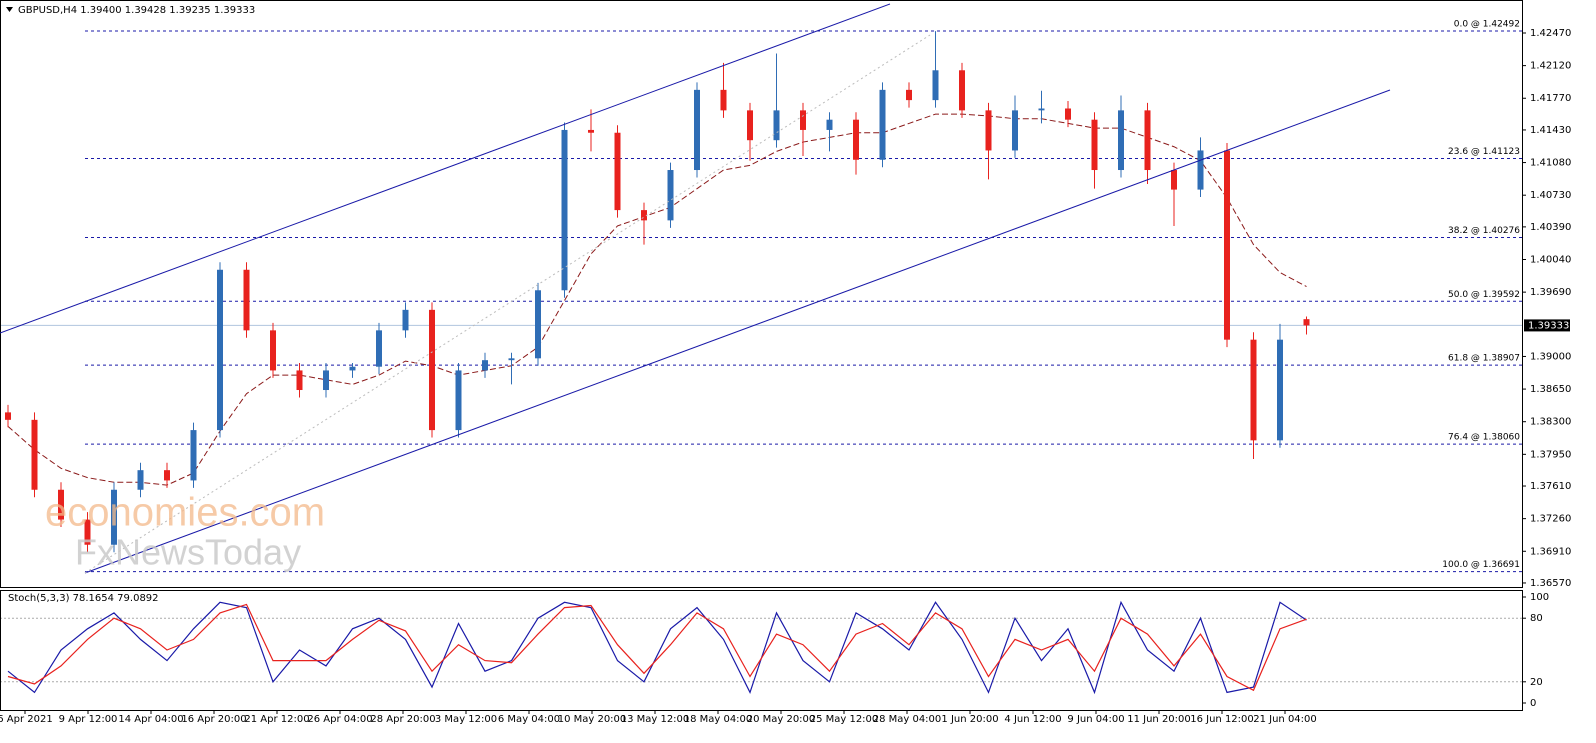 This screenshot has width=1596, height=743. I want to click on y-tick-label: 1.38650, so click(1550, 389).